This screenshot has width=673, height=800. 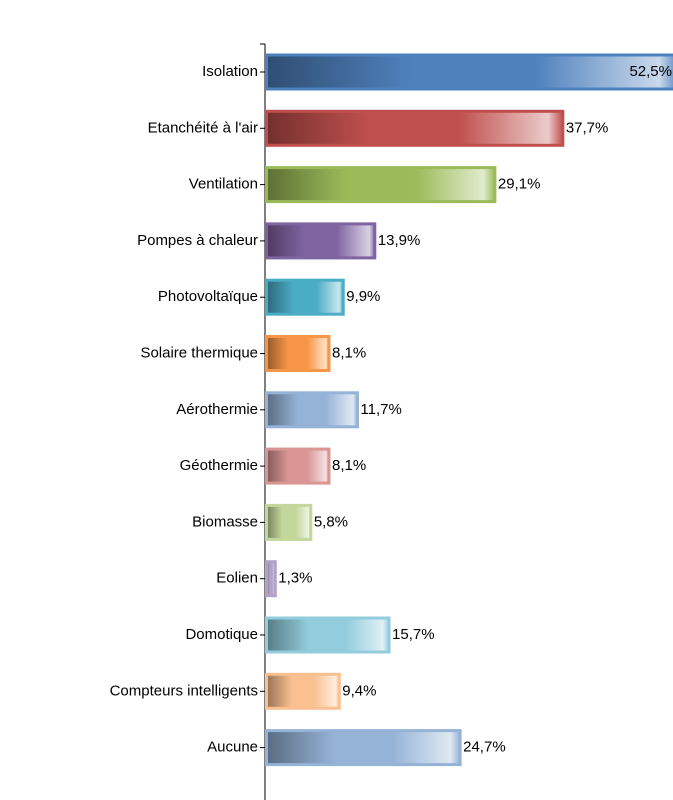 What do you see at coordinates (484, 747) in the screenshot?
I see `data-label: 24,7%` at bounding box center [484, 747].